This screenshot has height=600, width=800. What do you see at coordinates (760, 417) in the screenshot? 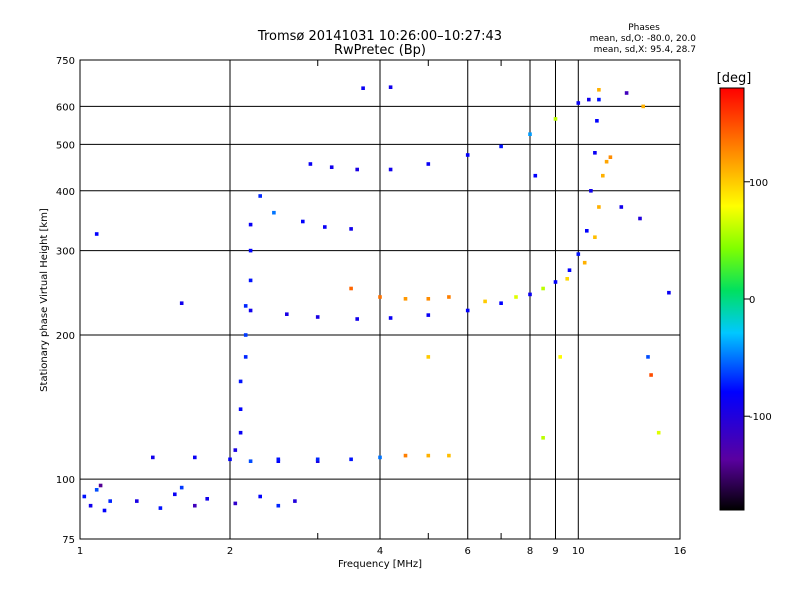
I see `colorbar-tick-label: -100` at bounding box center [760, 417].